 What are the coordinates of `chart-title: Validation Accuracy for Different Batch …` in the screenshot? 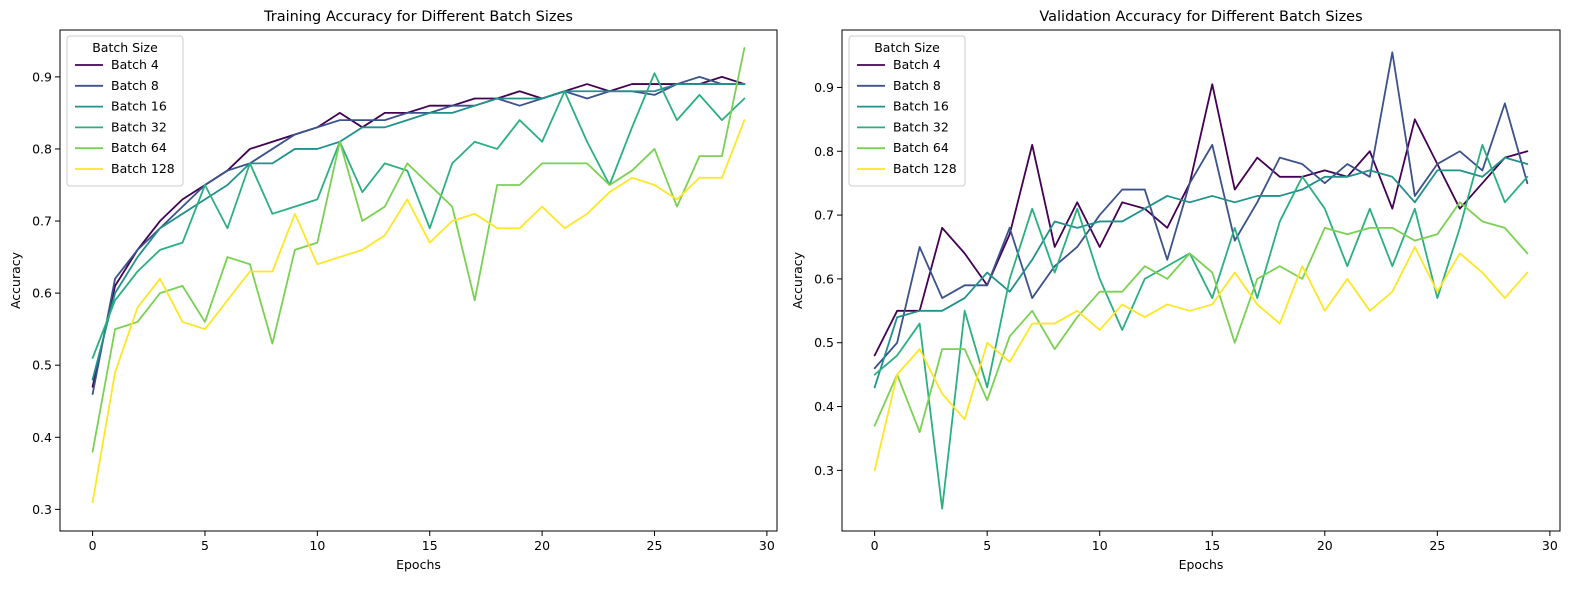 It's located at (1200, 17).